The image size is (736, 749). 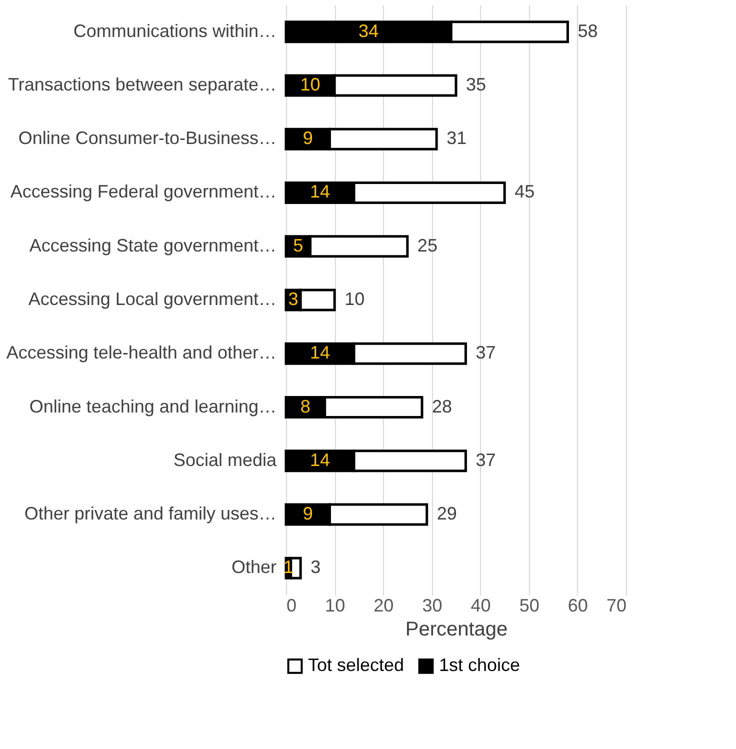 What do you see at coordinates (427, 245) in the screenshot?
I see `total-label: 25` at bounding box center [427, 245].